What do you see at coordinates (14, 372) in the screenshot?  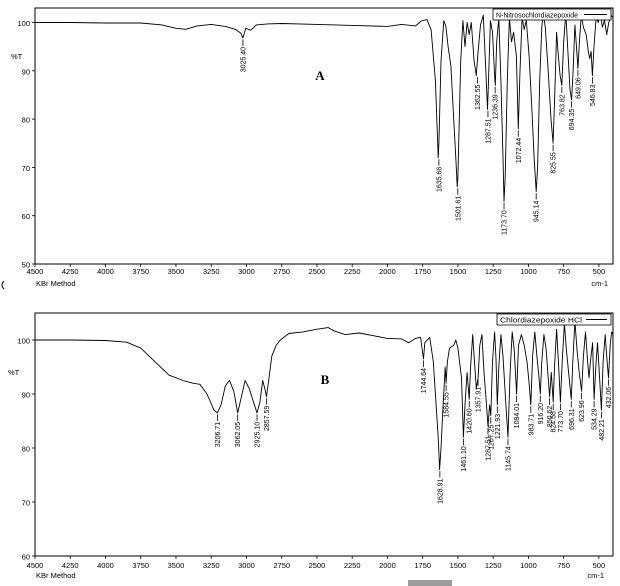 I see `ylabel-b: %T` at bounding box center [14, 372].